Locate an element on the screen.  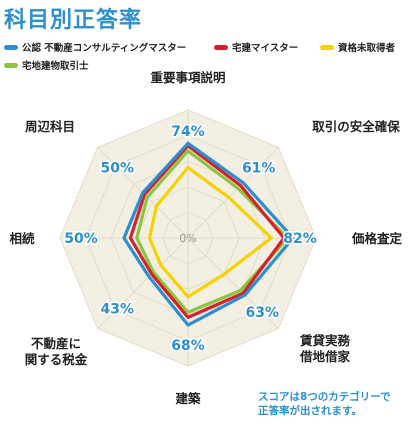
score-note: スコアは8つのカテゴリーで 正答率が出されます。 is located at coordinates (324, 404).